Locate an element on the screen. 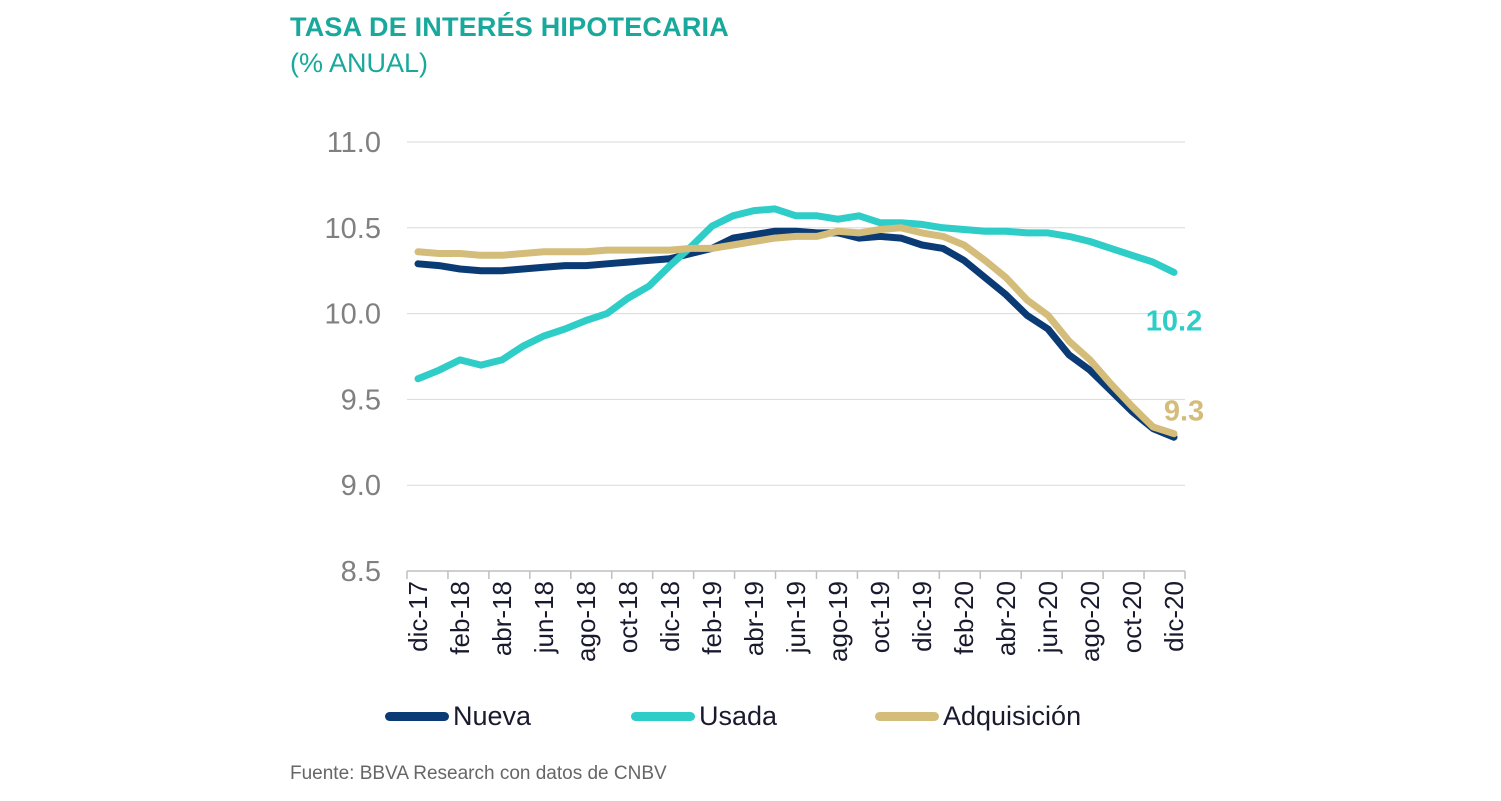  end-label-adquisicion: 9.3 is located at coordinates (1184, 412).